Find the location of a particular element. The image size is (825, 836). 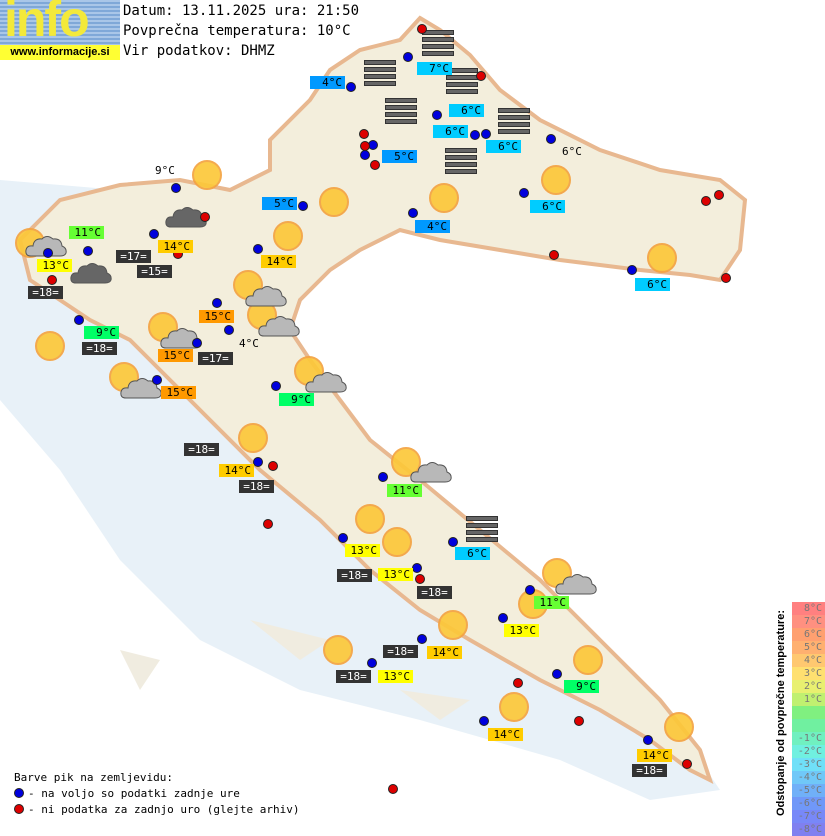

scale-step: 8°C is located at coordinates (808, 608).